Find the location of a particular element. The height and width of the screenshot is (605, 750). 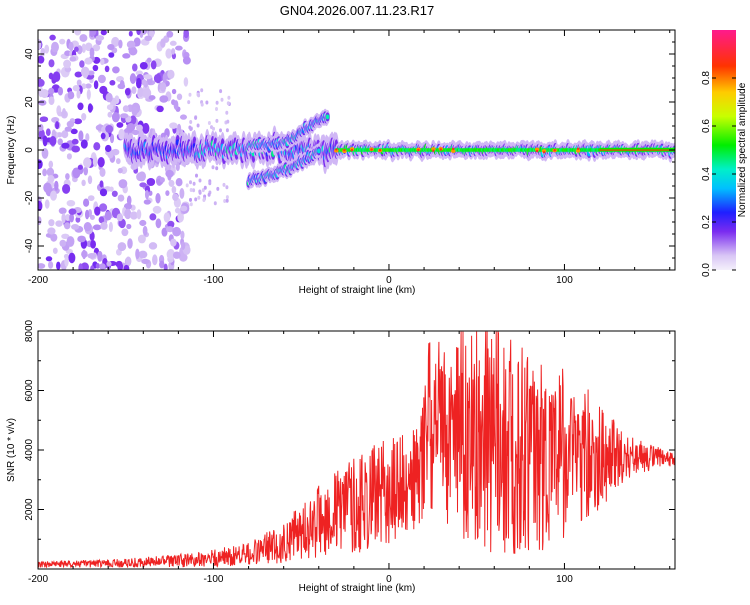

heatmap-xlabel: Height of straight line (km) is located at coordinates (357, 290).